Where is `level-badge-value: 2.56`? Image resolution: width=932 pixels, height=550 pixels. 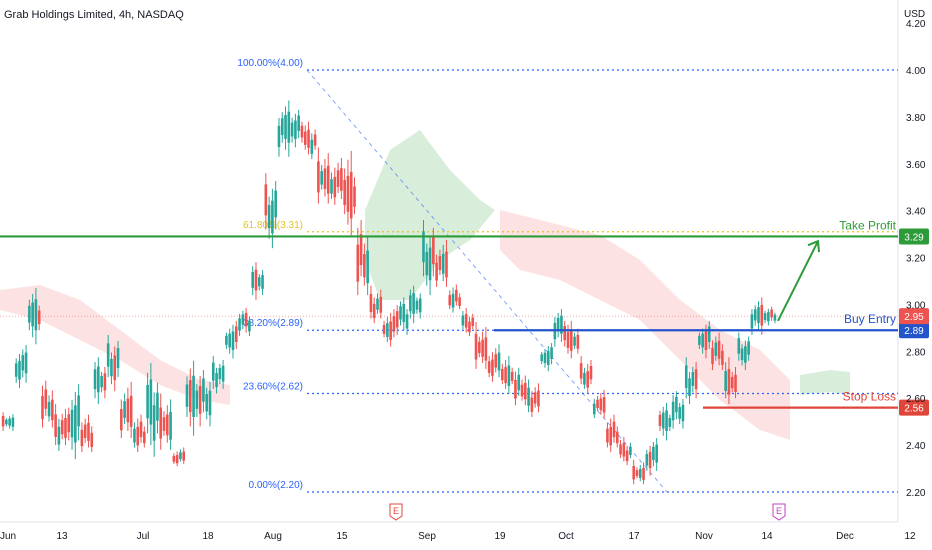 level-badge-value: 2.56 is located at coordinates (914, 409).